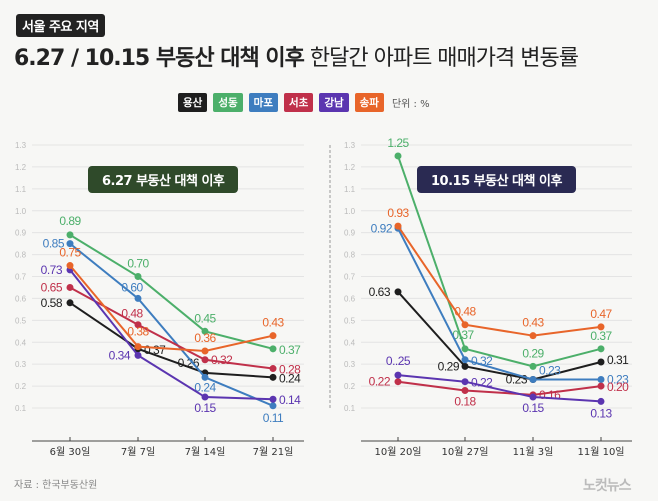 The image size is (658, 501). What do you see at coordinates (465, 401) in the screenshot?
I see `data-label: 0.18` at bounding box center [465, 401].